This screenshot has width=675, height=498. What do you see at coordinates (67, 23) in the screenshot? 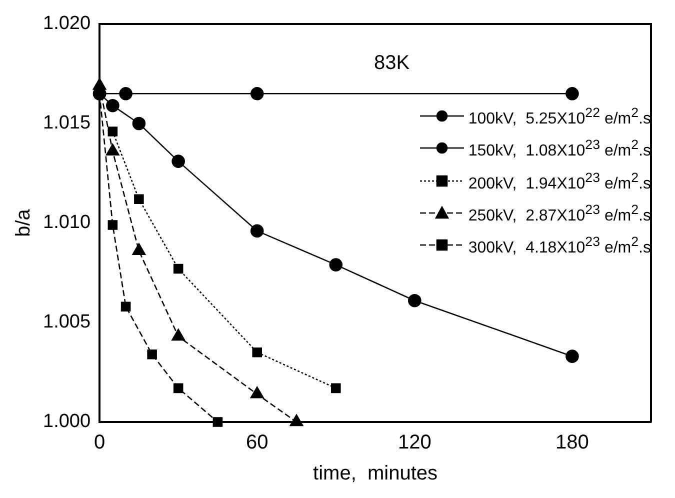
I see `y-tick-label: 1.020` at bounding box center [67, 23].